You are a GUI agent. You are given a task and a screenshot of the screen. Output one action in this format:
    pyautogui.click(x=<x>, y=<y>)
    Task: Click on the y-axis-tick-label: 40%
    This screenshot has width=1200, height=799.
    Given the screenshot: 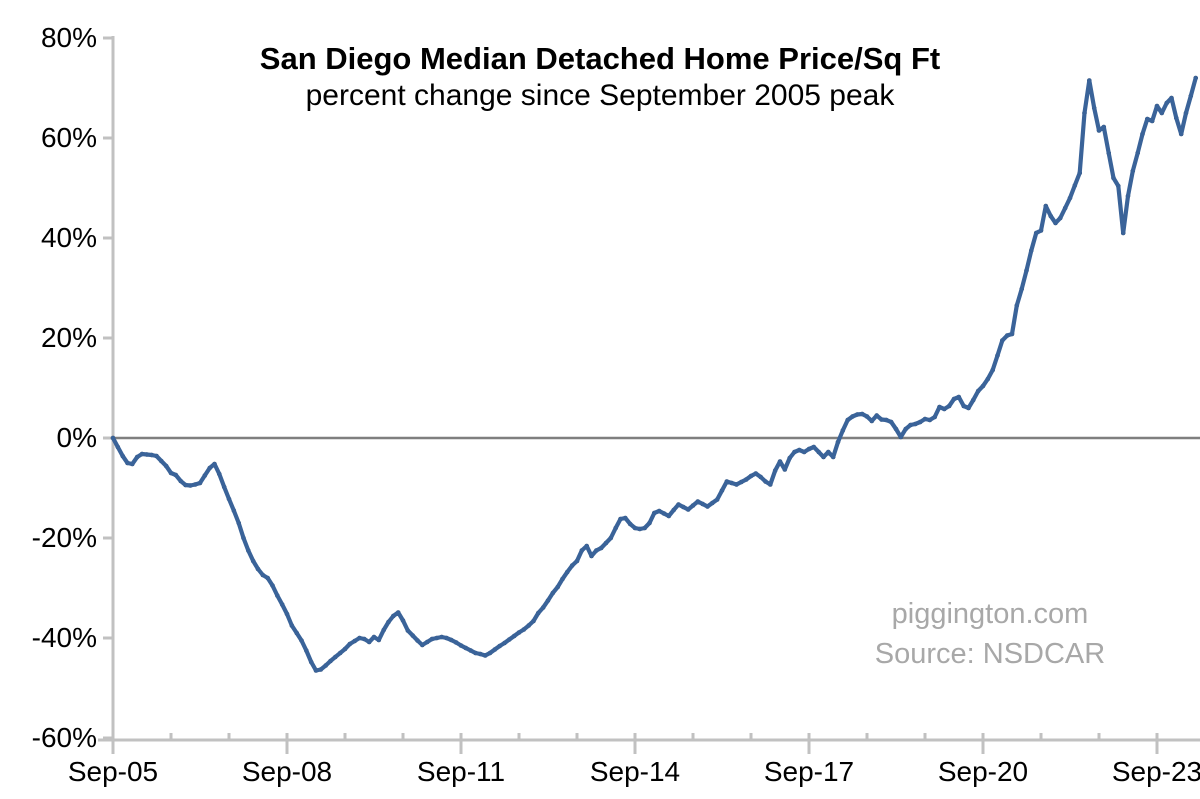 What is the action you would take?
    pyautogui.click(x=68, y=237)
    